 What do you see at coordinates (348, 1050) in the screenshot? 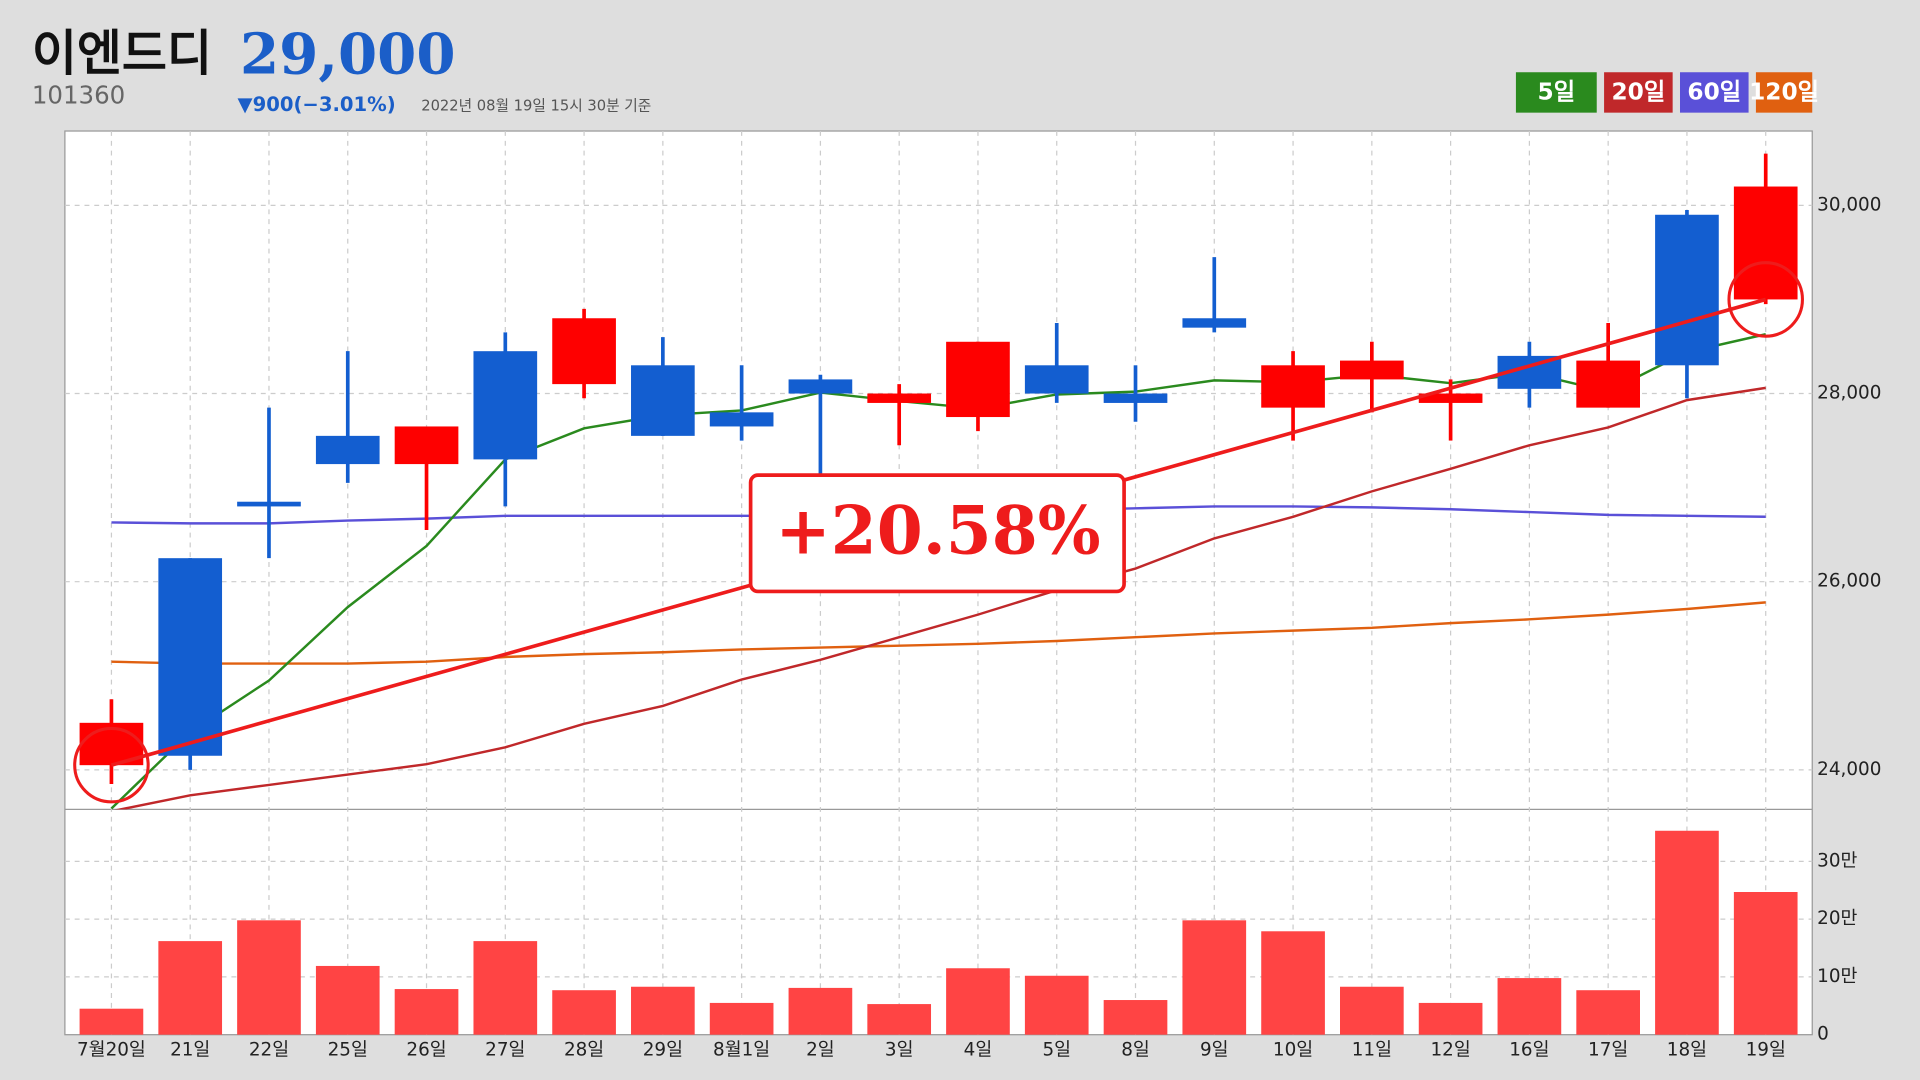
I see `x-tick-label: 25일` at bounding box center [348, 1050].